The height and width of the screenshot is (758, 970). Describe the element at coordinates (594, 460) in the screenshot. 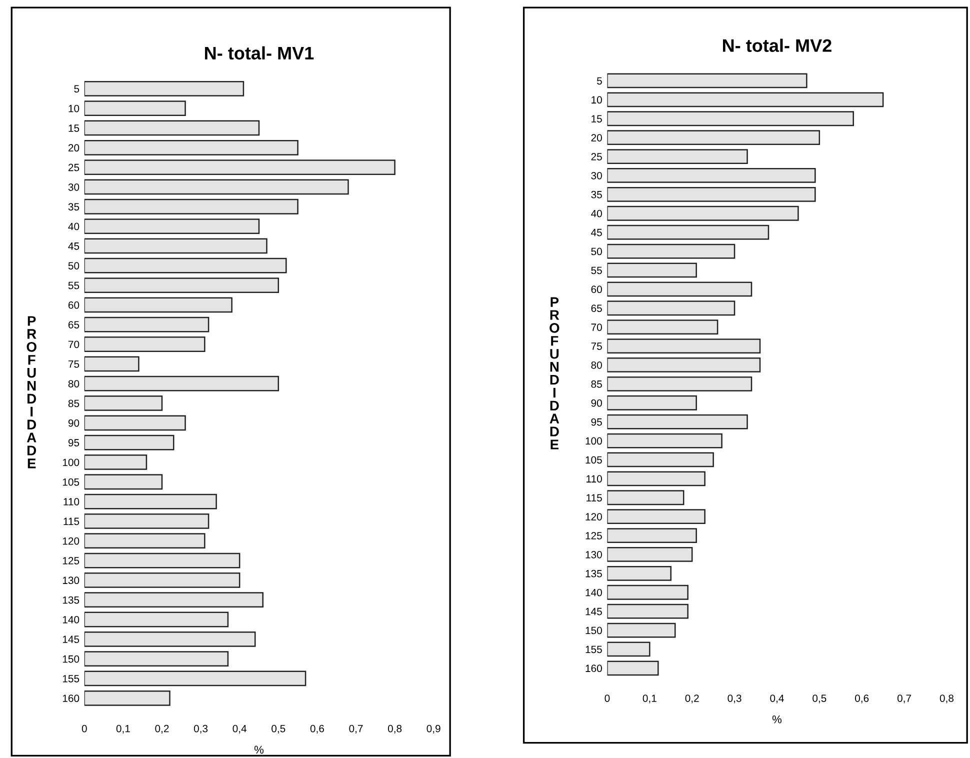

I see `y-tick-label: 105` at that location.